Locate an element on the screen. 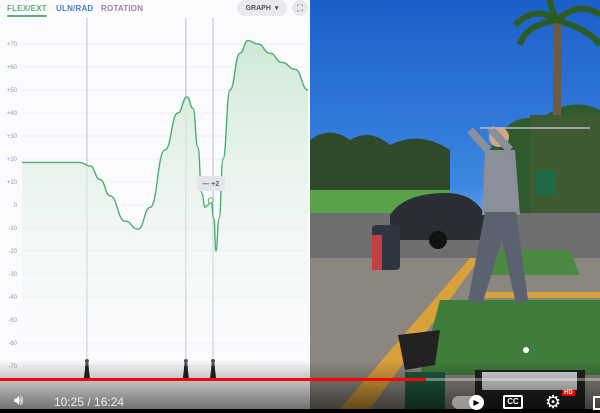  hd-badge: HD is located at coordinates (568, 393).